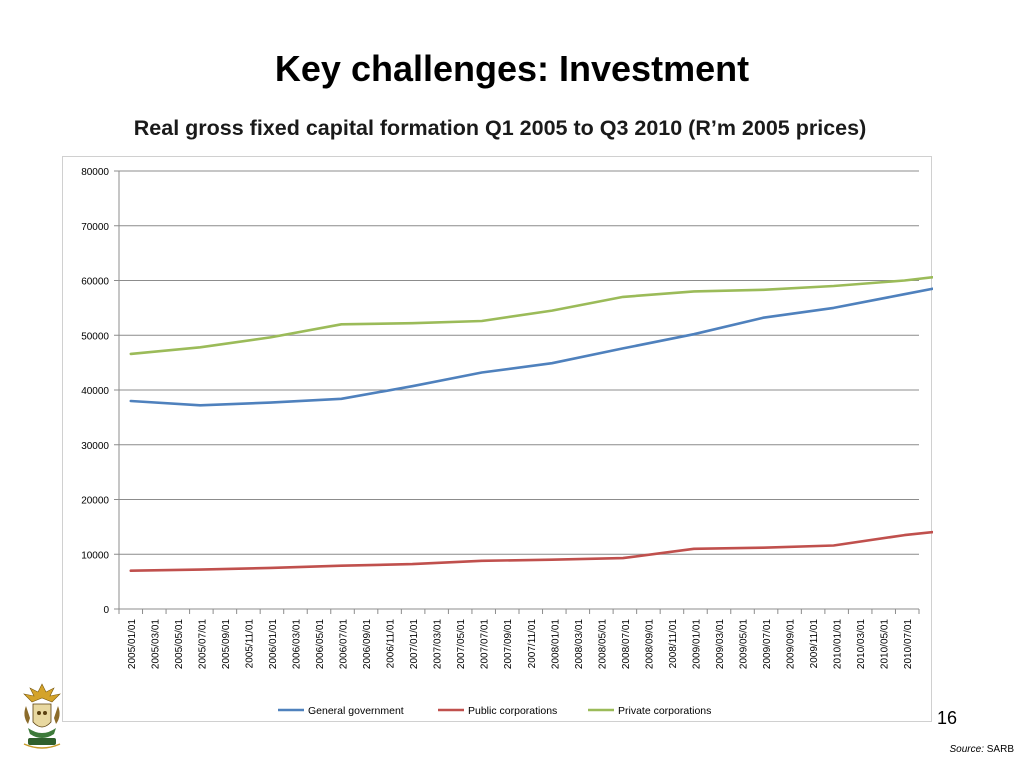 This screenshot has width=1024, height=768. I want to click on y-tick-label: 40000, so click(95, 391).